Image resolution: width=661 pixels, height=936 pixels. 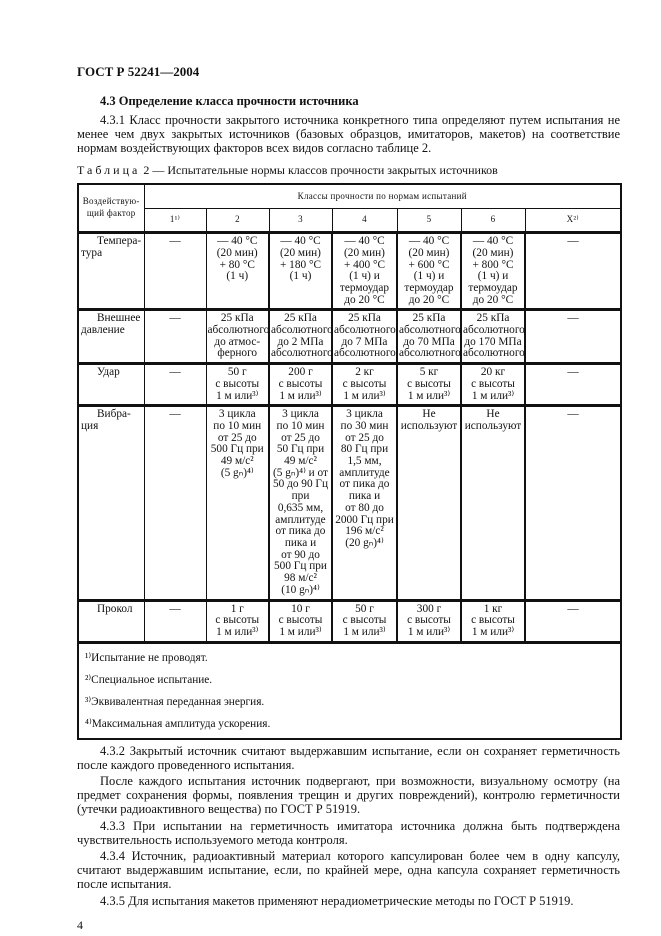 I want to click on cell-line: до 170 МПа, so click(x=493, y=341).